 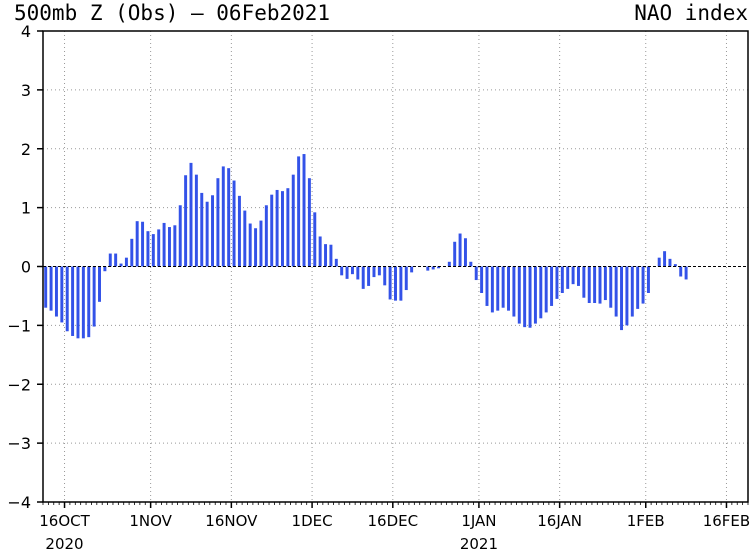 What do you see at coordinates (393, 521) in the screenshot?
I see `x-tick-label: 16DEC` at bounding box center [393, 521].